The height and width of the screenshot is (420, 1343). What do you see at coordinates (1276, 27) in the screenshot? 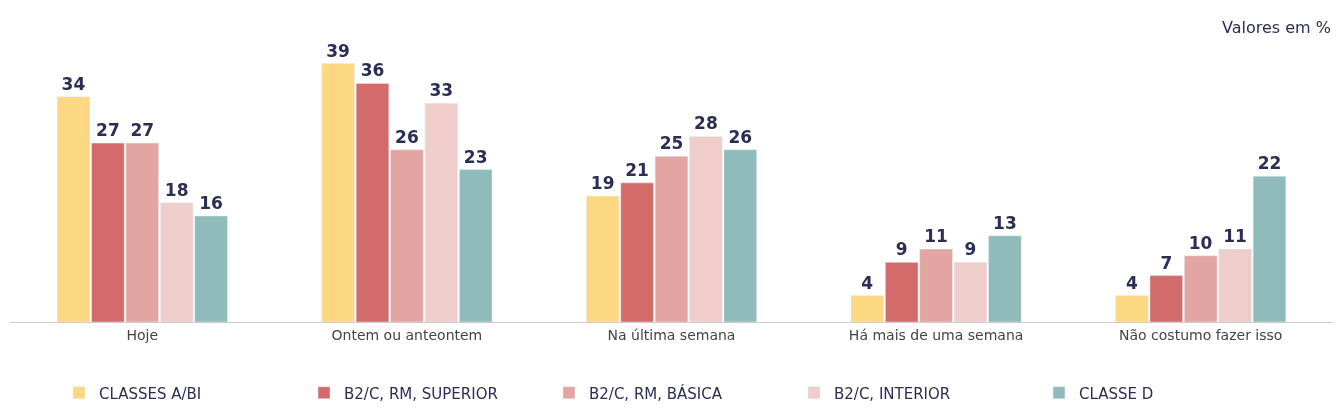
I see `text: Valores em %` at bounding box center [1276, 27].